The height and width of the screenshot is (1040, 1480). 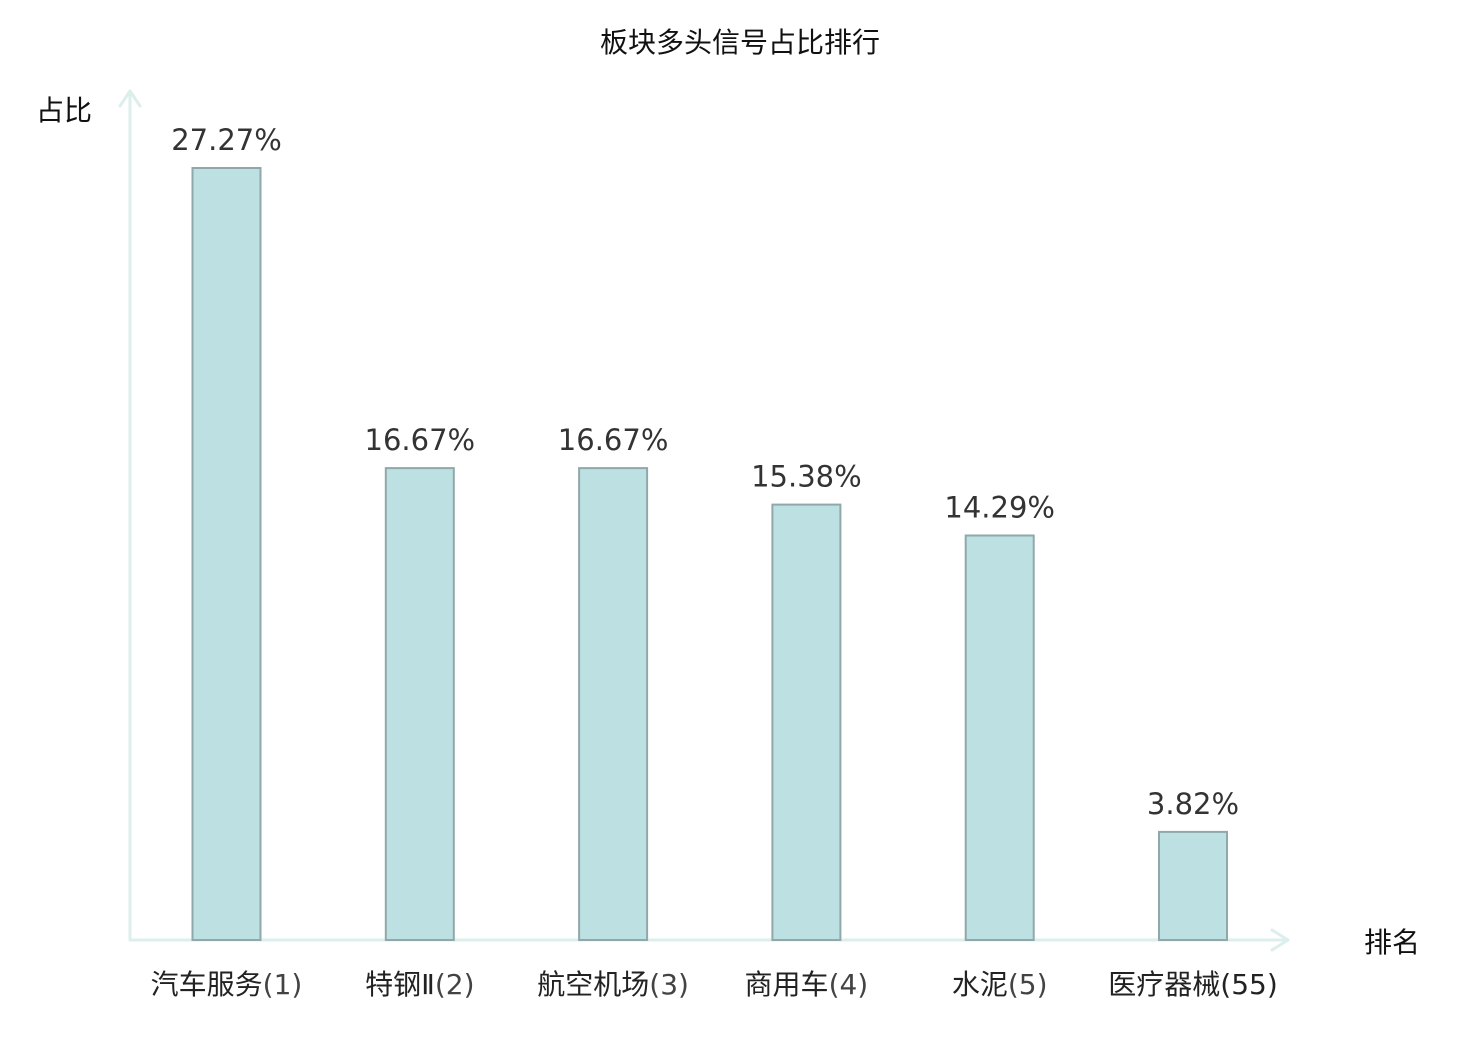 What do you see at coordinates (806, 477) in the screenshot?
I see `data-label-4: 15.38%` at bounding box center [806, 477].